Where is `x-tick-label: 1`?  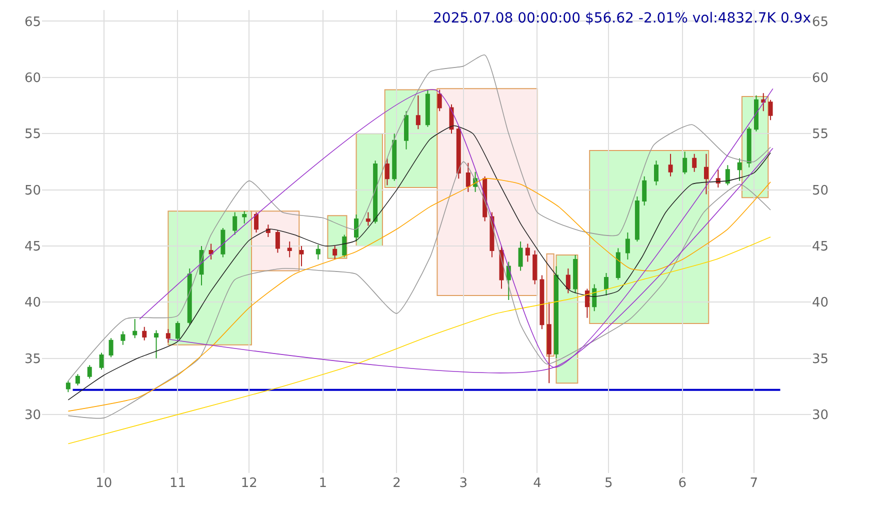
x-tick-label: 1 is located at coordinates (323, 483).